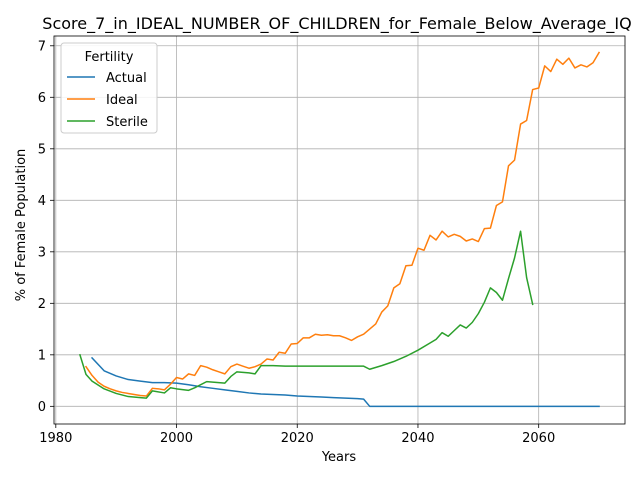 Image resolution: width=640 pixels, height=480 pixels. I want to click on y-tick-label: 1, so click(42, 355).